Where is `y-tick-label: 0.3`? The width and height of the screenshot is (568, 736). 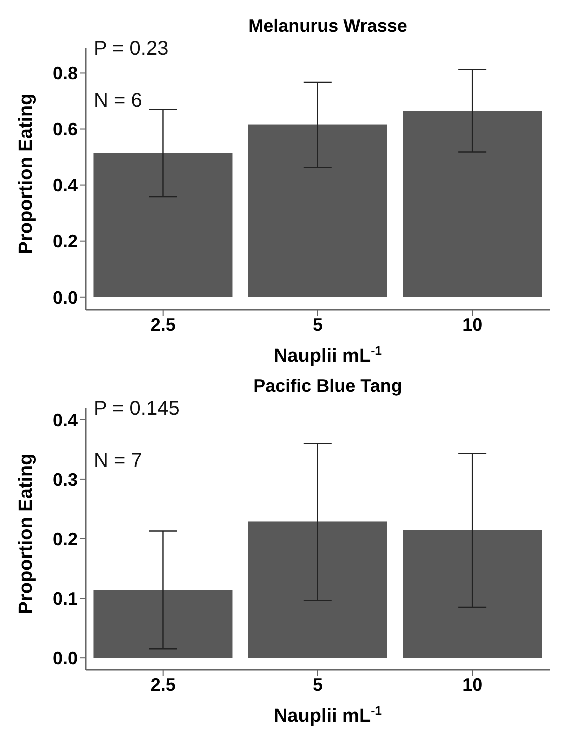 y-tick-label: 0.3 is located at coordinates (65, 480).